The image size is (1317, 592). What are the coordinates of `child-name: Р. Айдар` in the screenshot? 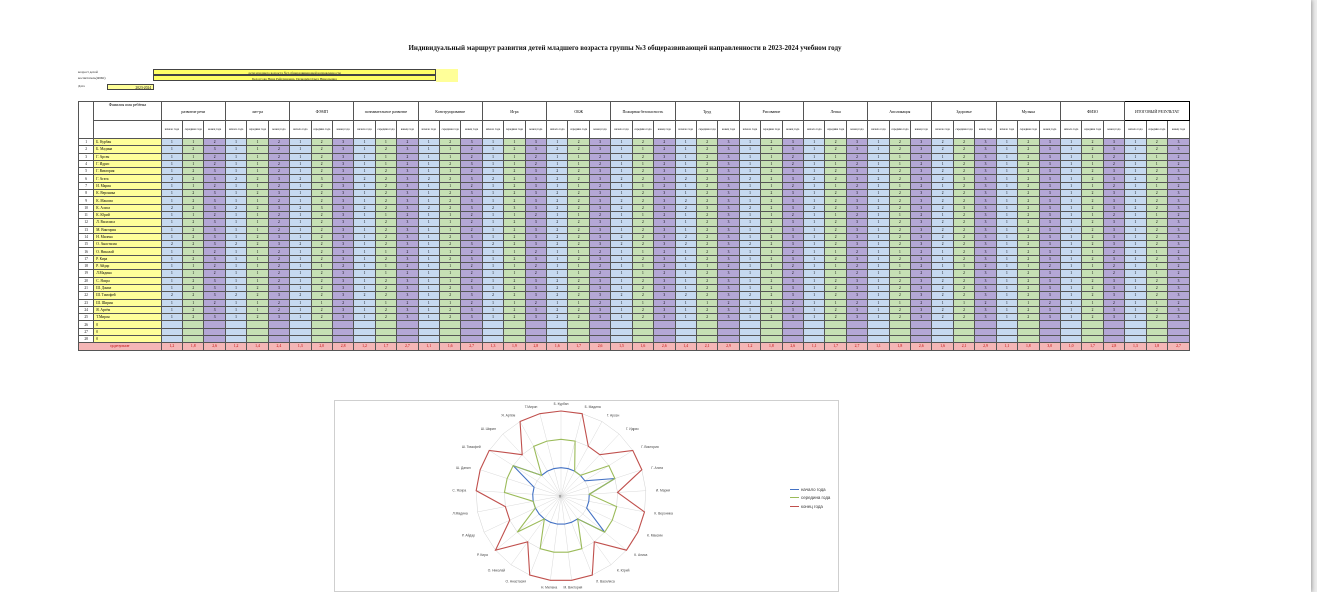 It's located at (127, 266).